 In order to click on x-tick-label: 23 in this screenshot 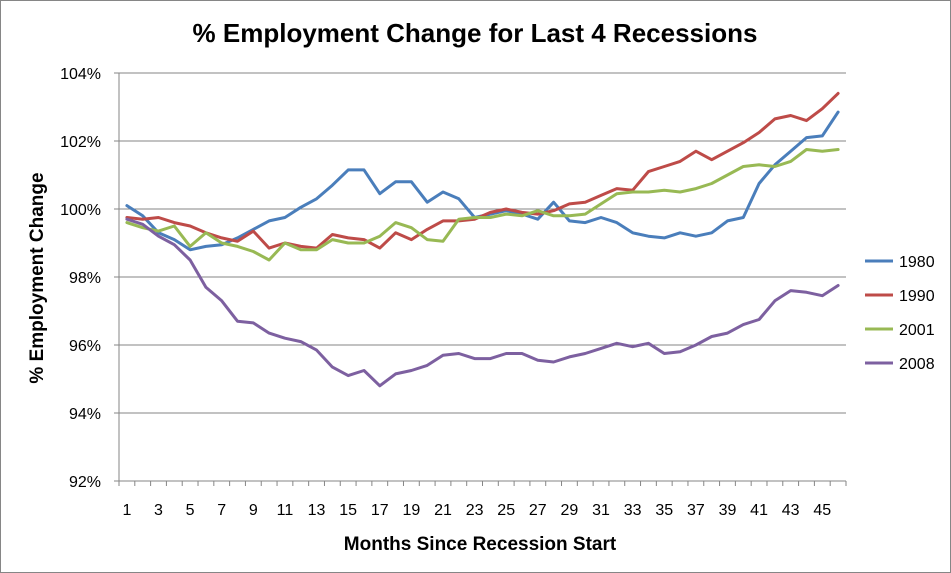, I will do `click(475, 510)`.